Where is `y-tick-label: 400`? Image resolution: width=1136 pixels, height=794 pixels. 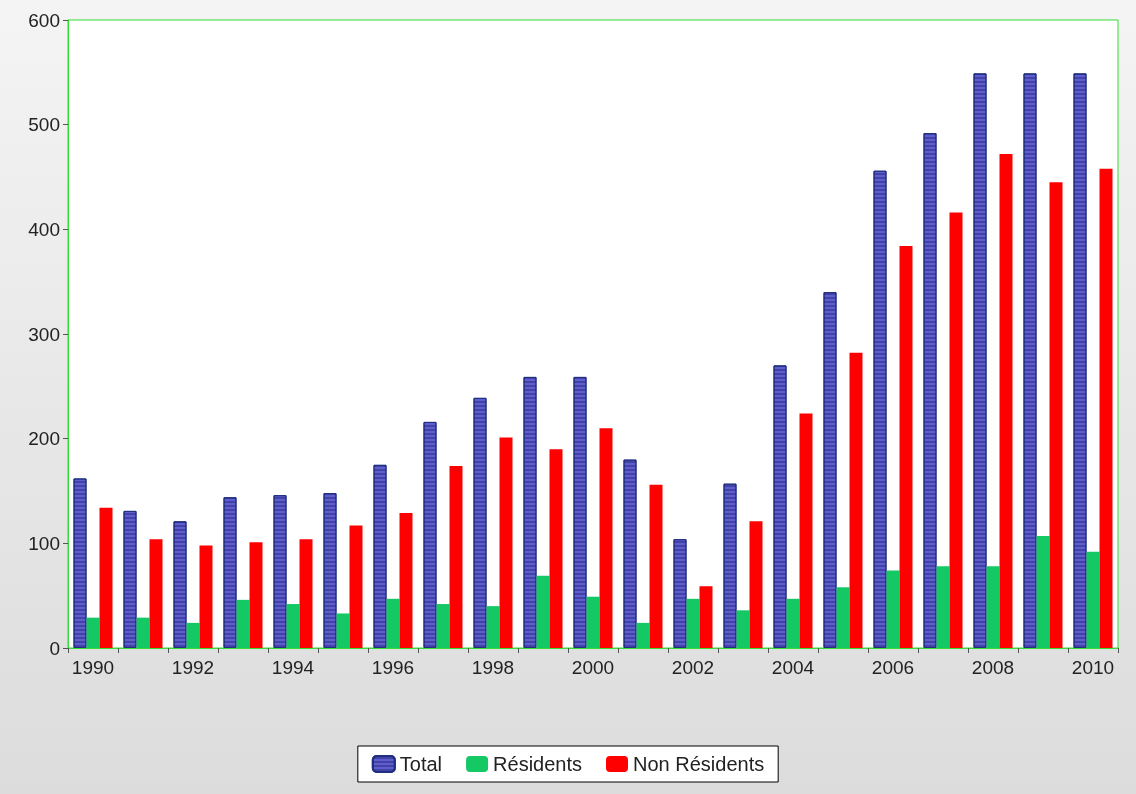 y-tick-label: 400 is located at coordinates (44, 229).